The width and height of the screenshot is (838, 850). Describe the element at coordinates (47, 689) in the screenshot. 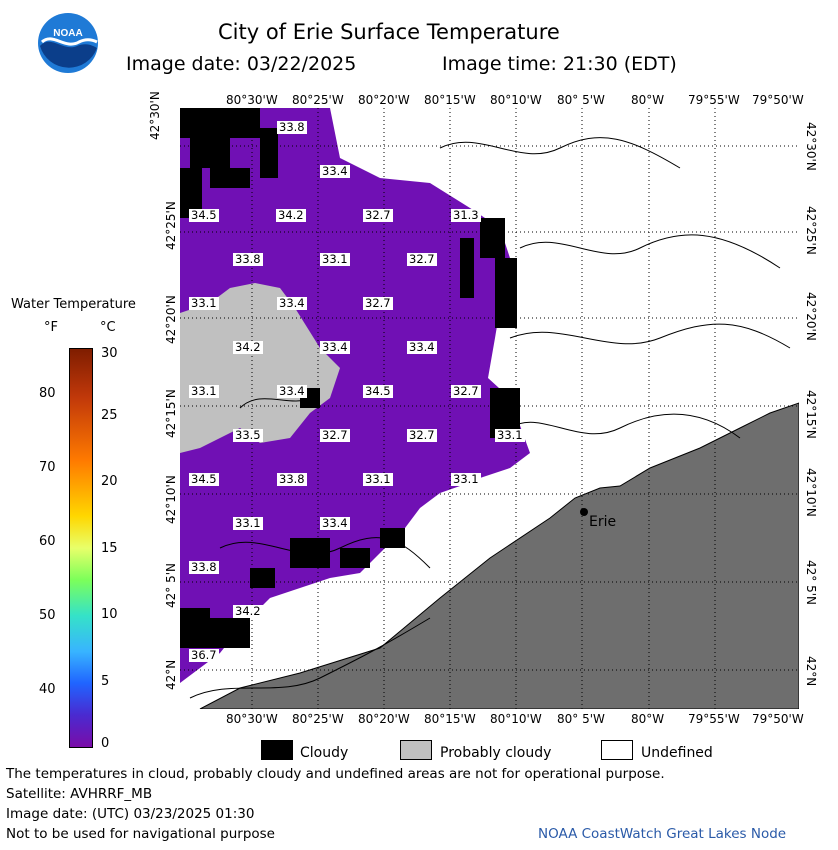

I see `f-tick: 40` at that location.